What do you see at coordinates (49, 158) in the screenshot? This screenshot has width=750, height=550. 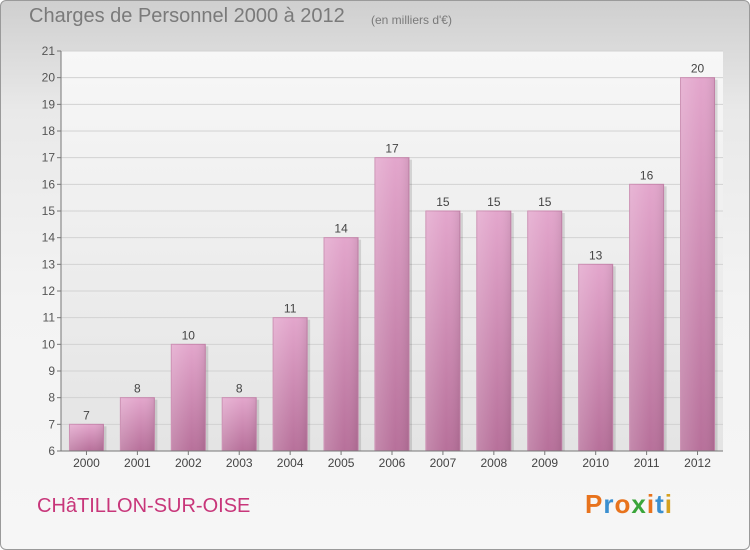 I see `y-tick-label: 17` at bounding box center [49, 158].